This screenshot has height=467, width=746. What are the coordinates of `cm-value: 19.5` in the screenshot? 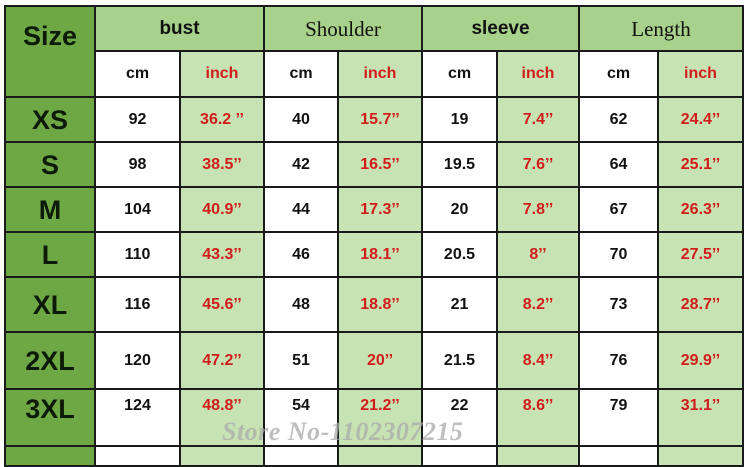 It's located at (459, 164).